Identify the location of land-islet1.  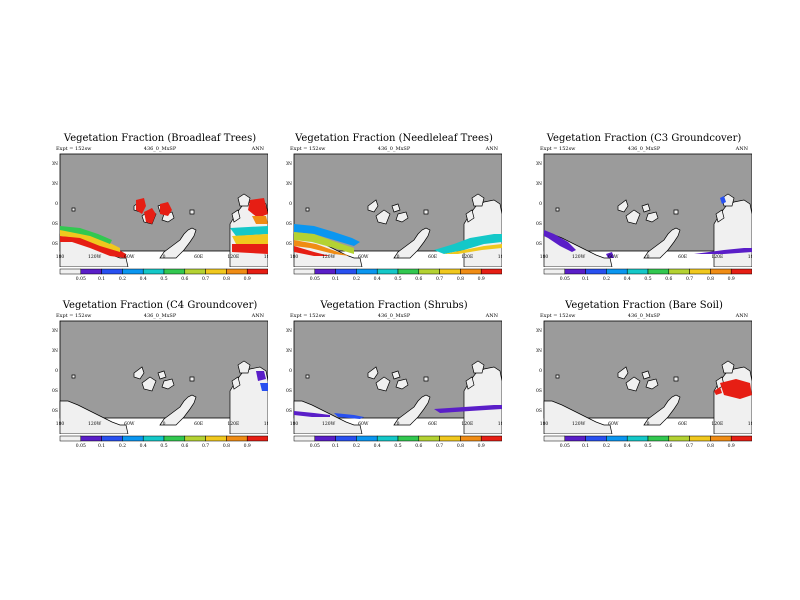
(676, 212).